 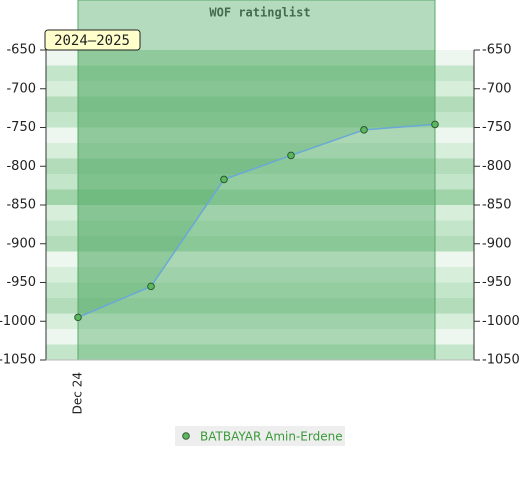 What do you see at coordinates (21, 50) in the screenshot?
I see `y-tick-label: -650` at bounding box center [21, 50].